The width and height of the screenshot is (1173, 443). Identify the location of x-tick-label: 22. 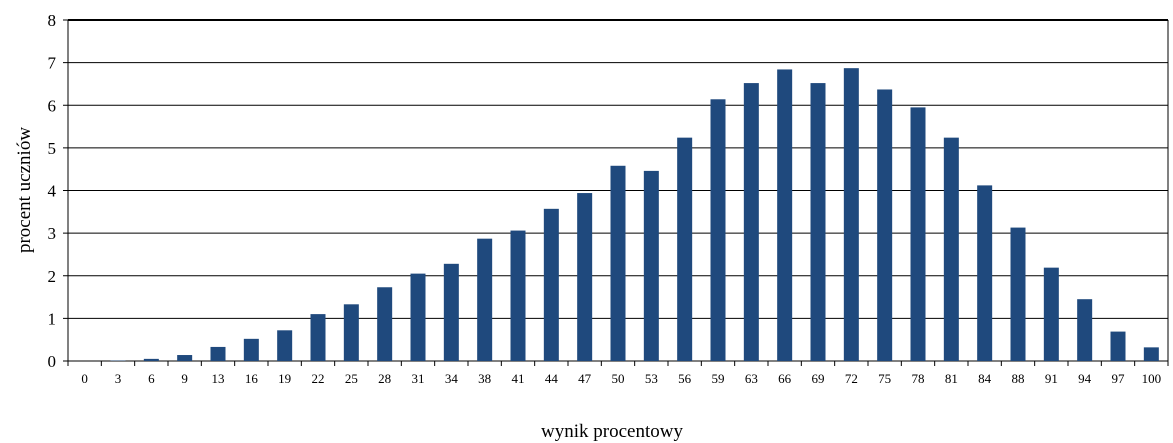
(318, 378).